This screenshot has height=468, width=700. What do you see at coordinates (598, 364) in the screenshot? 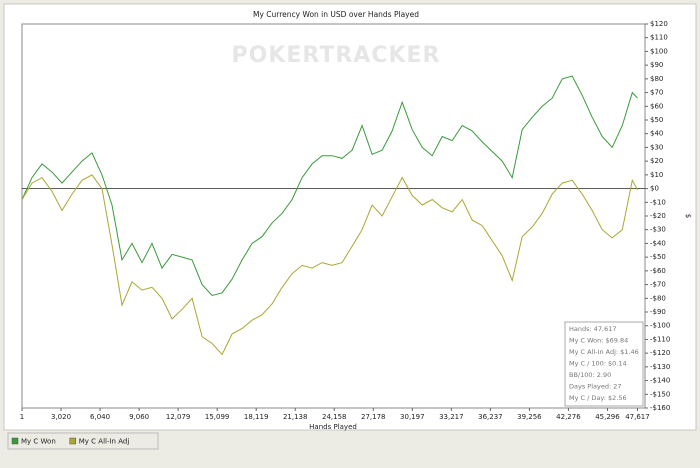
I see `stat-text: My C / 100: $0.14` at bounding box center [598, 364].